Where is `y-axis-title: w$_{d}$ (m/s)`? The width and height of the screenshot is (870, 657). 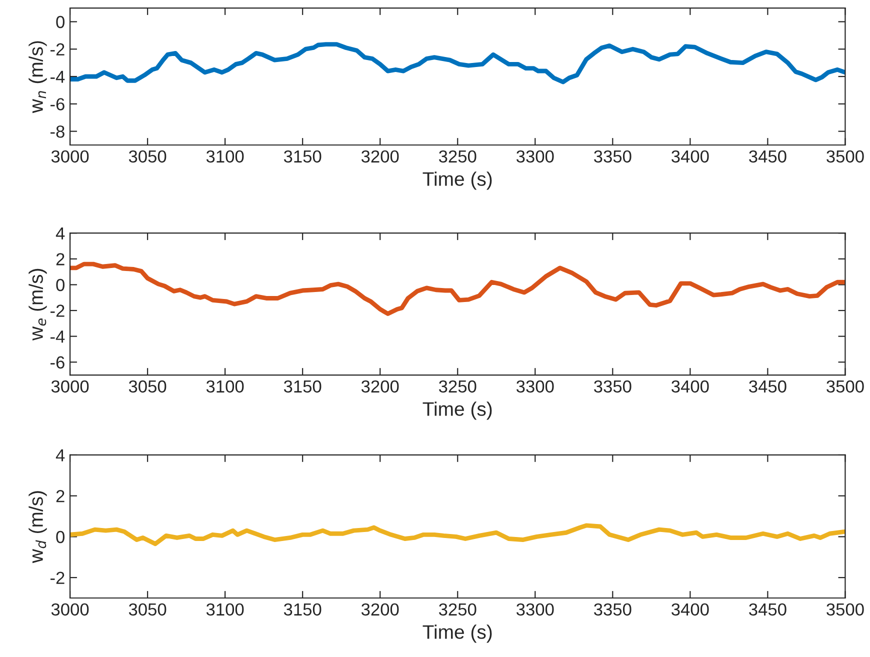 y-axis-title: w$_{d}$ (m/s) is located at coordinates (37, 527).